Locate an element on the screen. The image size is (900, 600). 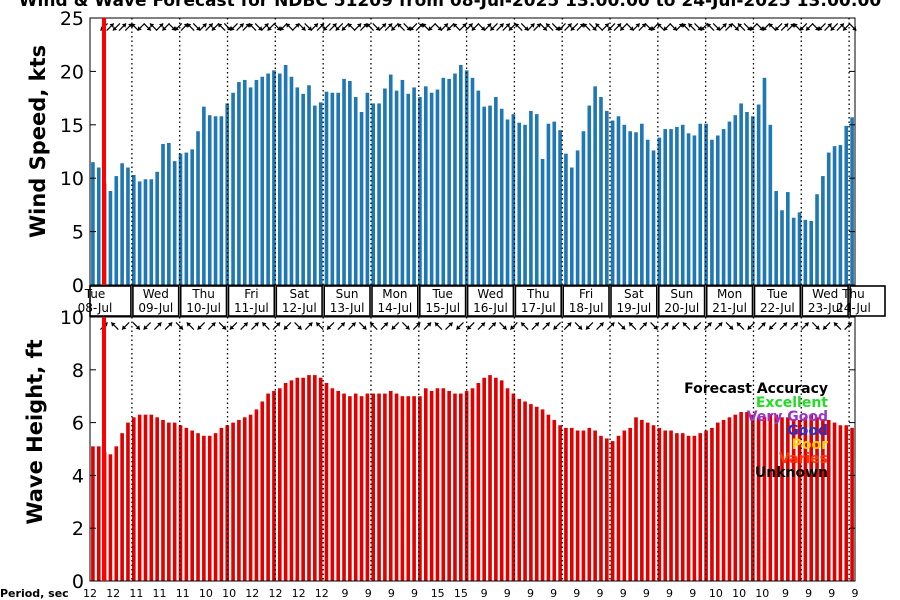
period-tick-label: 11 is located at coordinates (136, 593).